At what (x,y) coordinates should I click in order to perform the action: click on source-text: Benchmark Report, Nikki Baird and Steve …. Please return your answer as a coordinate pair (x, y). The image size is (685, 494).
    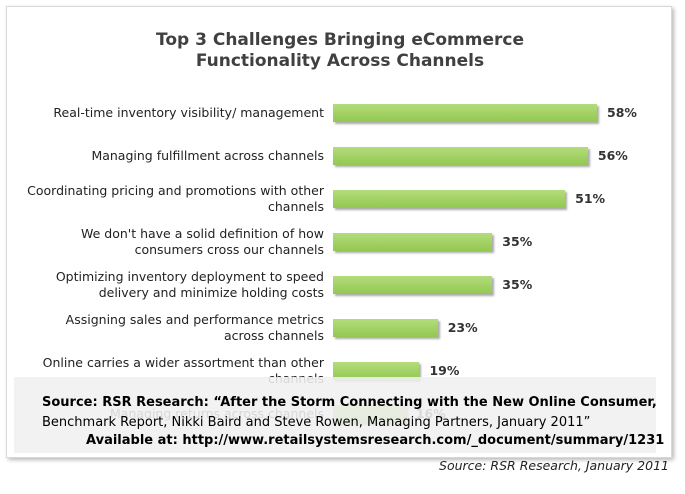
    Looking at the image, I should click on (316, 422).